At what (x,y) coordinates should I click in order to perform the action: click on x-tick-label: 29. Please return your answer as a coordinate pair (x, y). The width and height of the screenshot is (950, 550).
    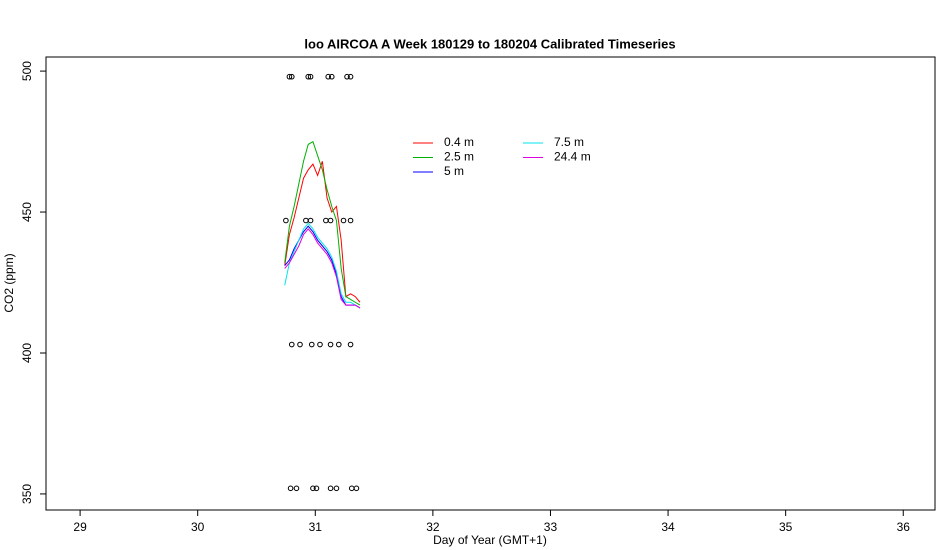
    Looking at the image, I should click on (80, 527).